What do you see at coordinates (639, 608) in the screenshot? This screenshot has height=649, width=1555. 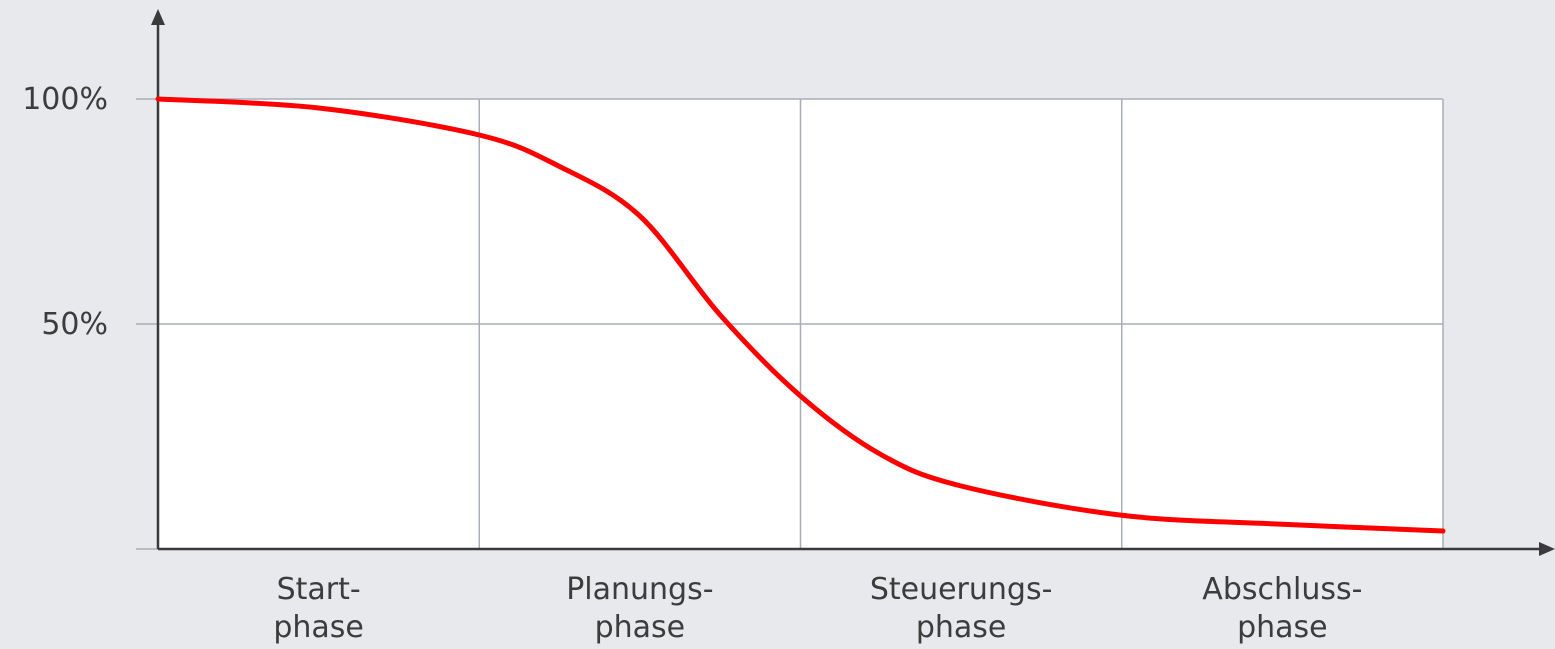 I see `x-category-label: Planungs-phase` at bounding box center [639, 608].